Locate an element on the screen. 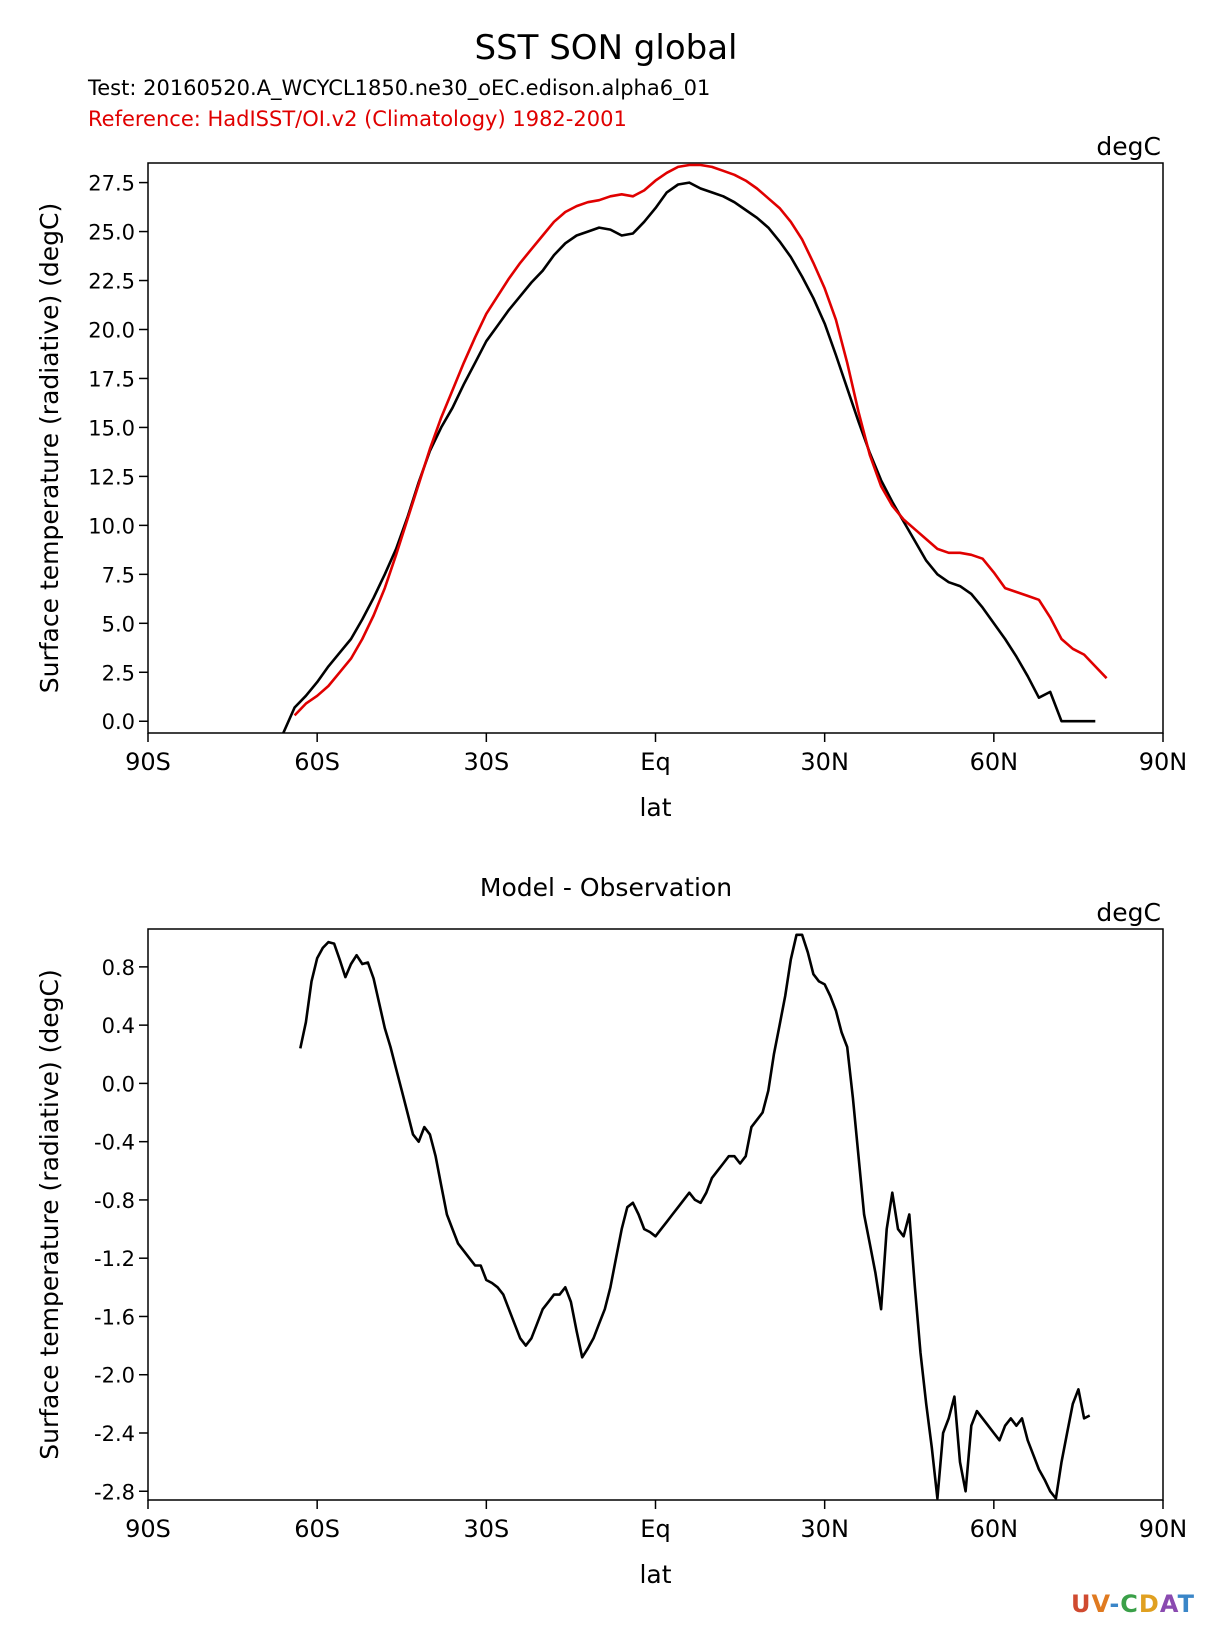 This screenshot has width=1212, height=1628. y-tick-label: -2.0 is located at coordinates (114, 1376).